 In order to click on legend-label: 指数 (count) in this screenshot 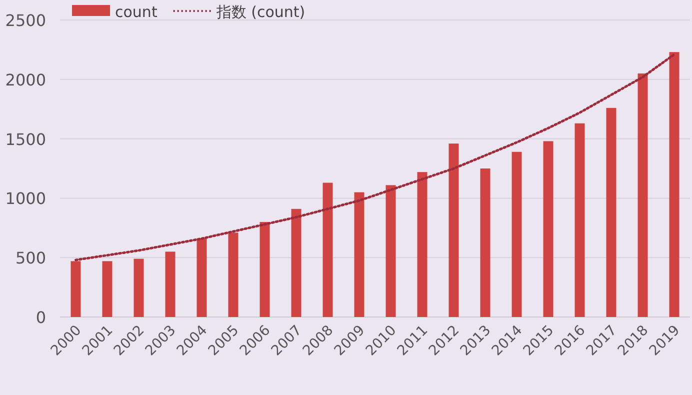, I will do `click(260, 12)`.